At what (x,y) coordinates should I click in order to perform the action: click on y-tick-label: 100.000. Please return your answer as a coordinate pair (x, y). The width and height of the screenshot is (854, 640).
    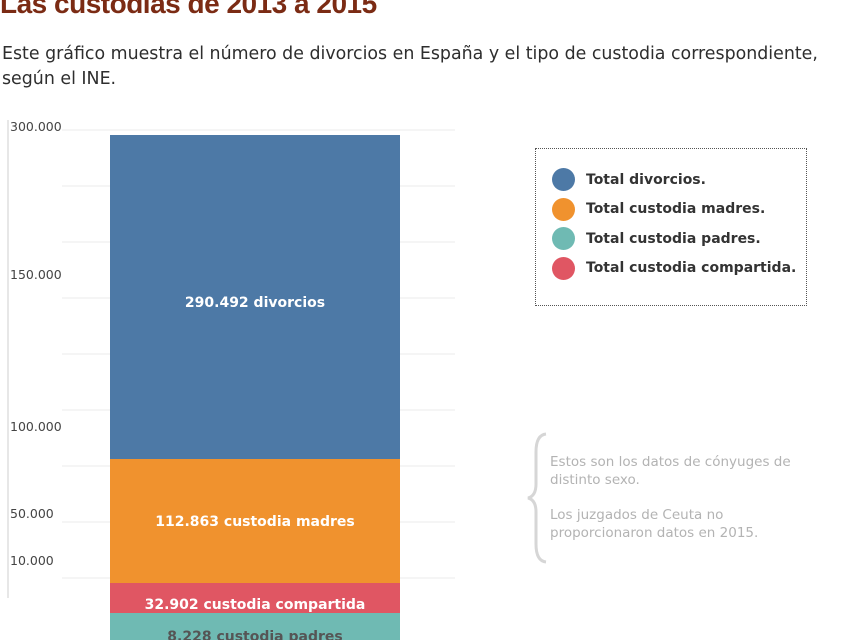
    Looking at the image, I should click on (36, 426).